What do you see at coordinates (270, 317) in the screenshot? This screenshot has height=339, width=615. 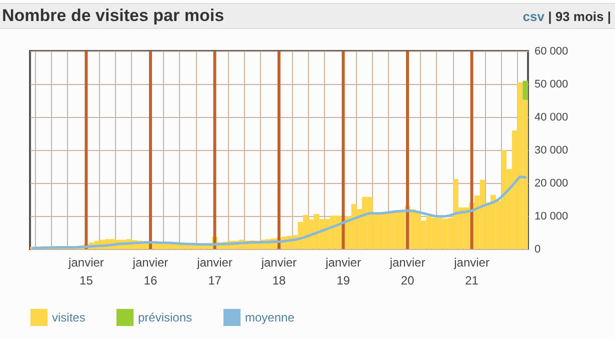 I see `legend-label: moyenne` at bounding box center [270, 317].